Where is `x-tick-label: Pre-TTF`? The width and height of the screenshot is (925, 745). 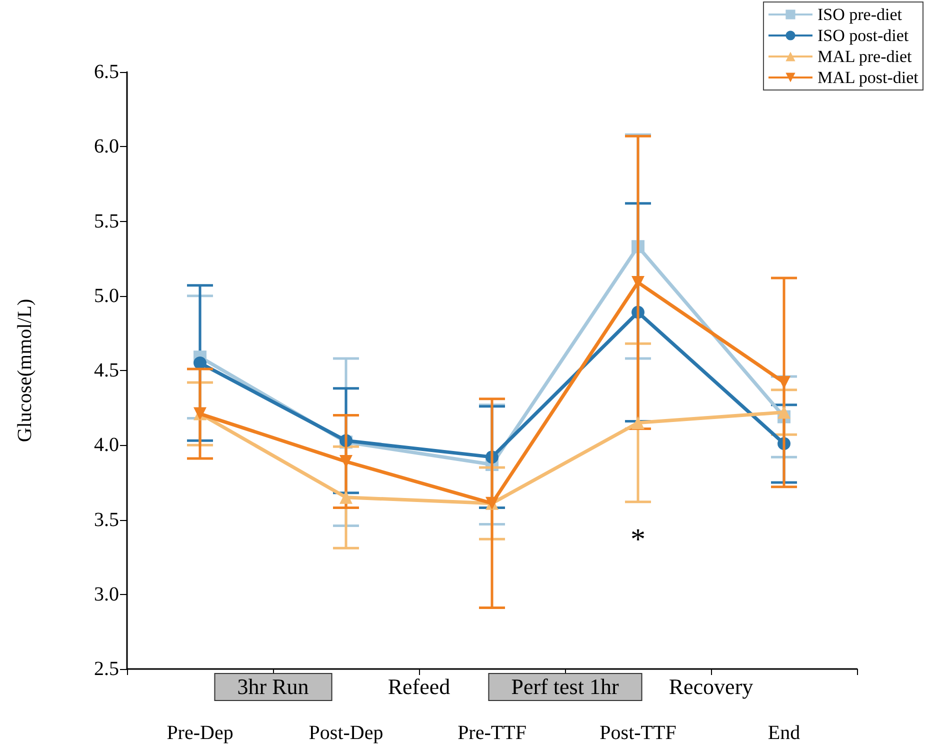 x-tick-label: Pre-TTF is located at coordinates (492, 733).